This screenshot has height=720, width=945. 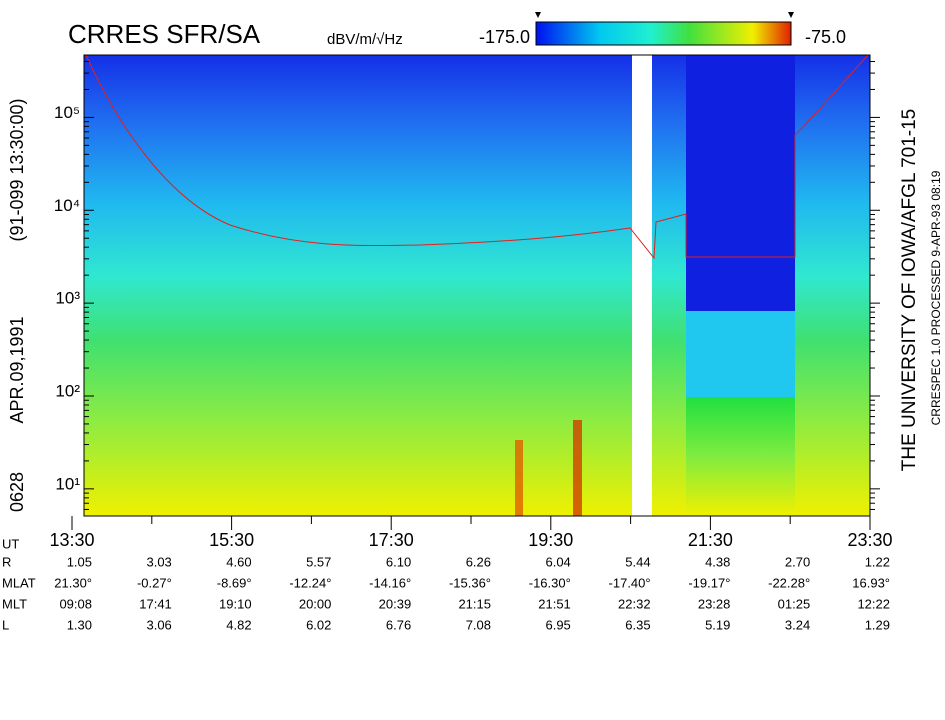 I want to click on ephemeris-value: 6.76, so click(x=398, y=624).